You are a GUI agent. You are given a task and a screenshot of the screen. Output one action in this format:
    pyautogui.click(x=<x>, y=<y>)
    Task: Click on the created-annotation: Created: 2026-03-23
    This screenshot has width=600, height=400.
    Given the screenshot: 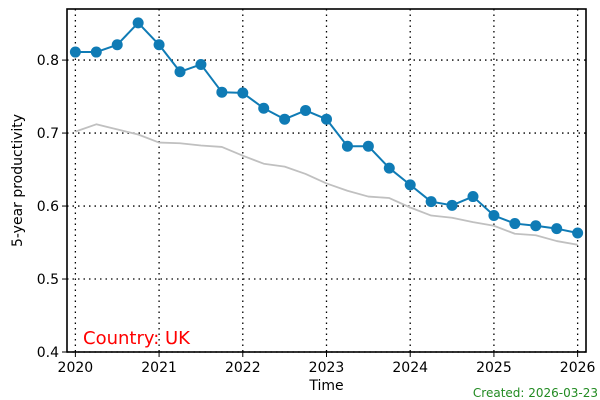 What is the action you would take?
    pyautogui.click(x=535, y=393)
    